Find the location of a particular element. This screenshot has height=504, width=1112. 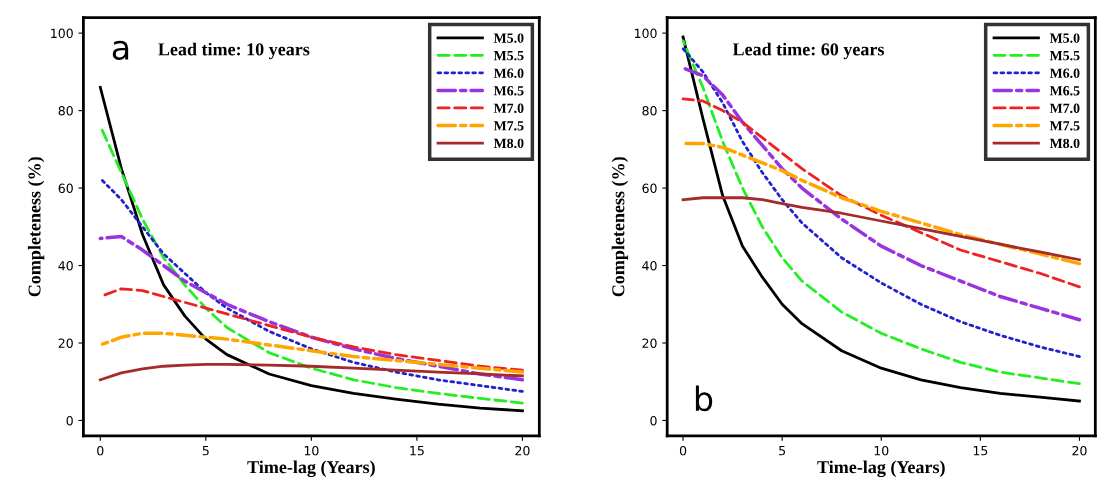

annotation: a is located at coordinates (120, 50).